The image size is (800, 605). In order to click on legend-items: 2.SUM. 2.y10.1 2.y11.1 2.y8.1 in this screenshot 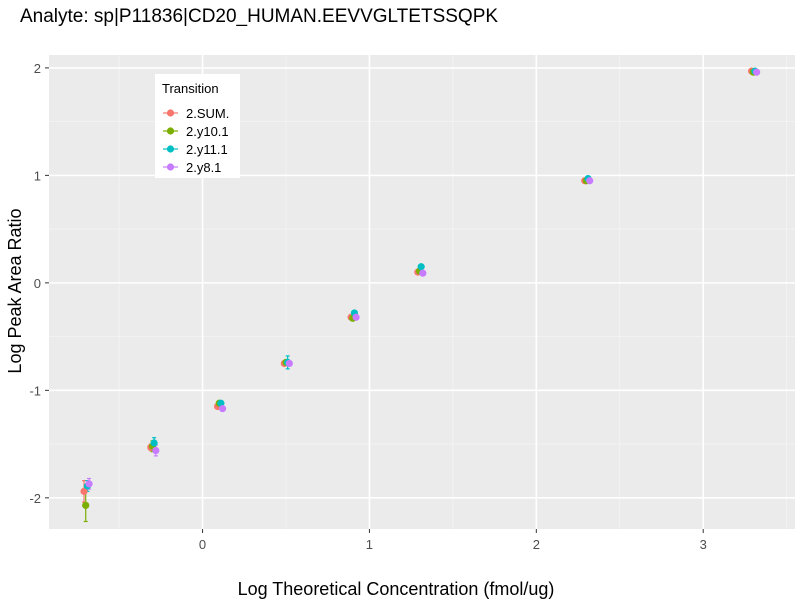, I will do `click(196, 140)`.